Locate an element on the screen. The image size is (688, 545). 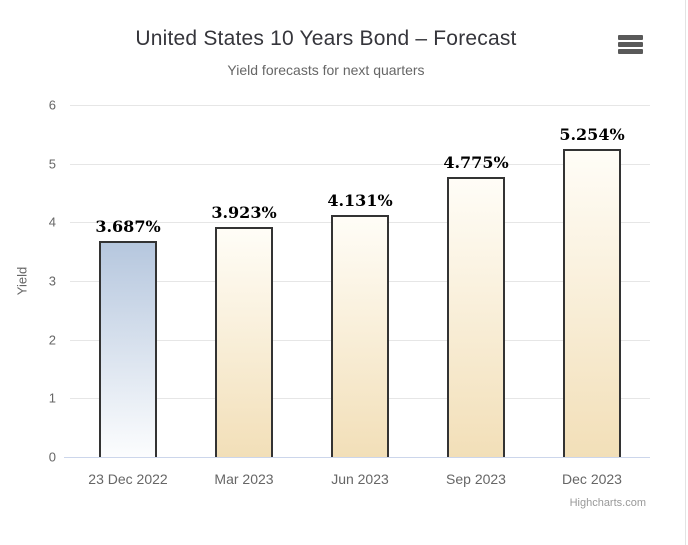
bar-value-label: 3.687% is located at coordinates (128, 226).